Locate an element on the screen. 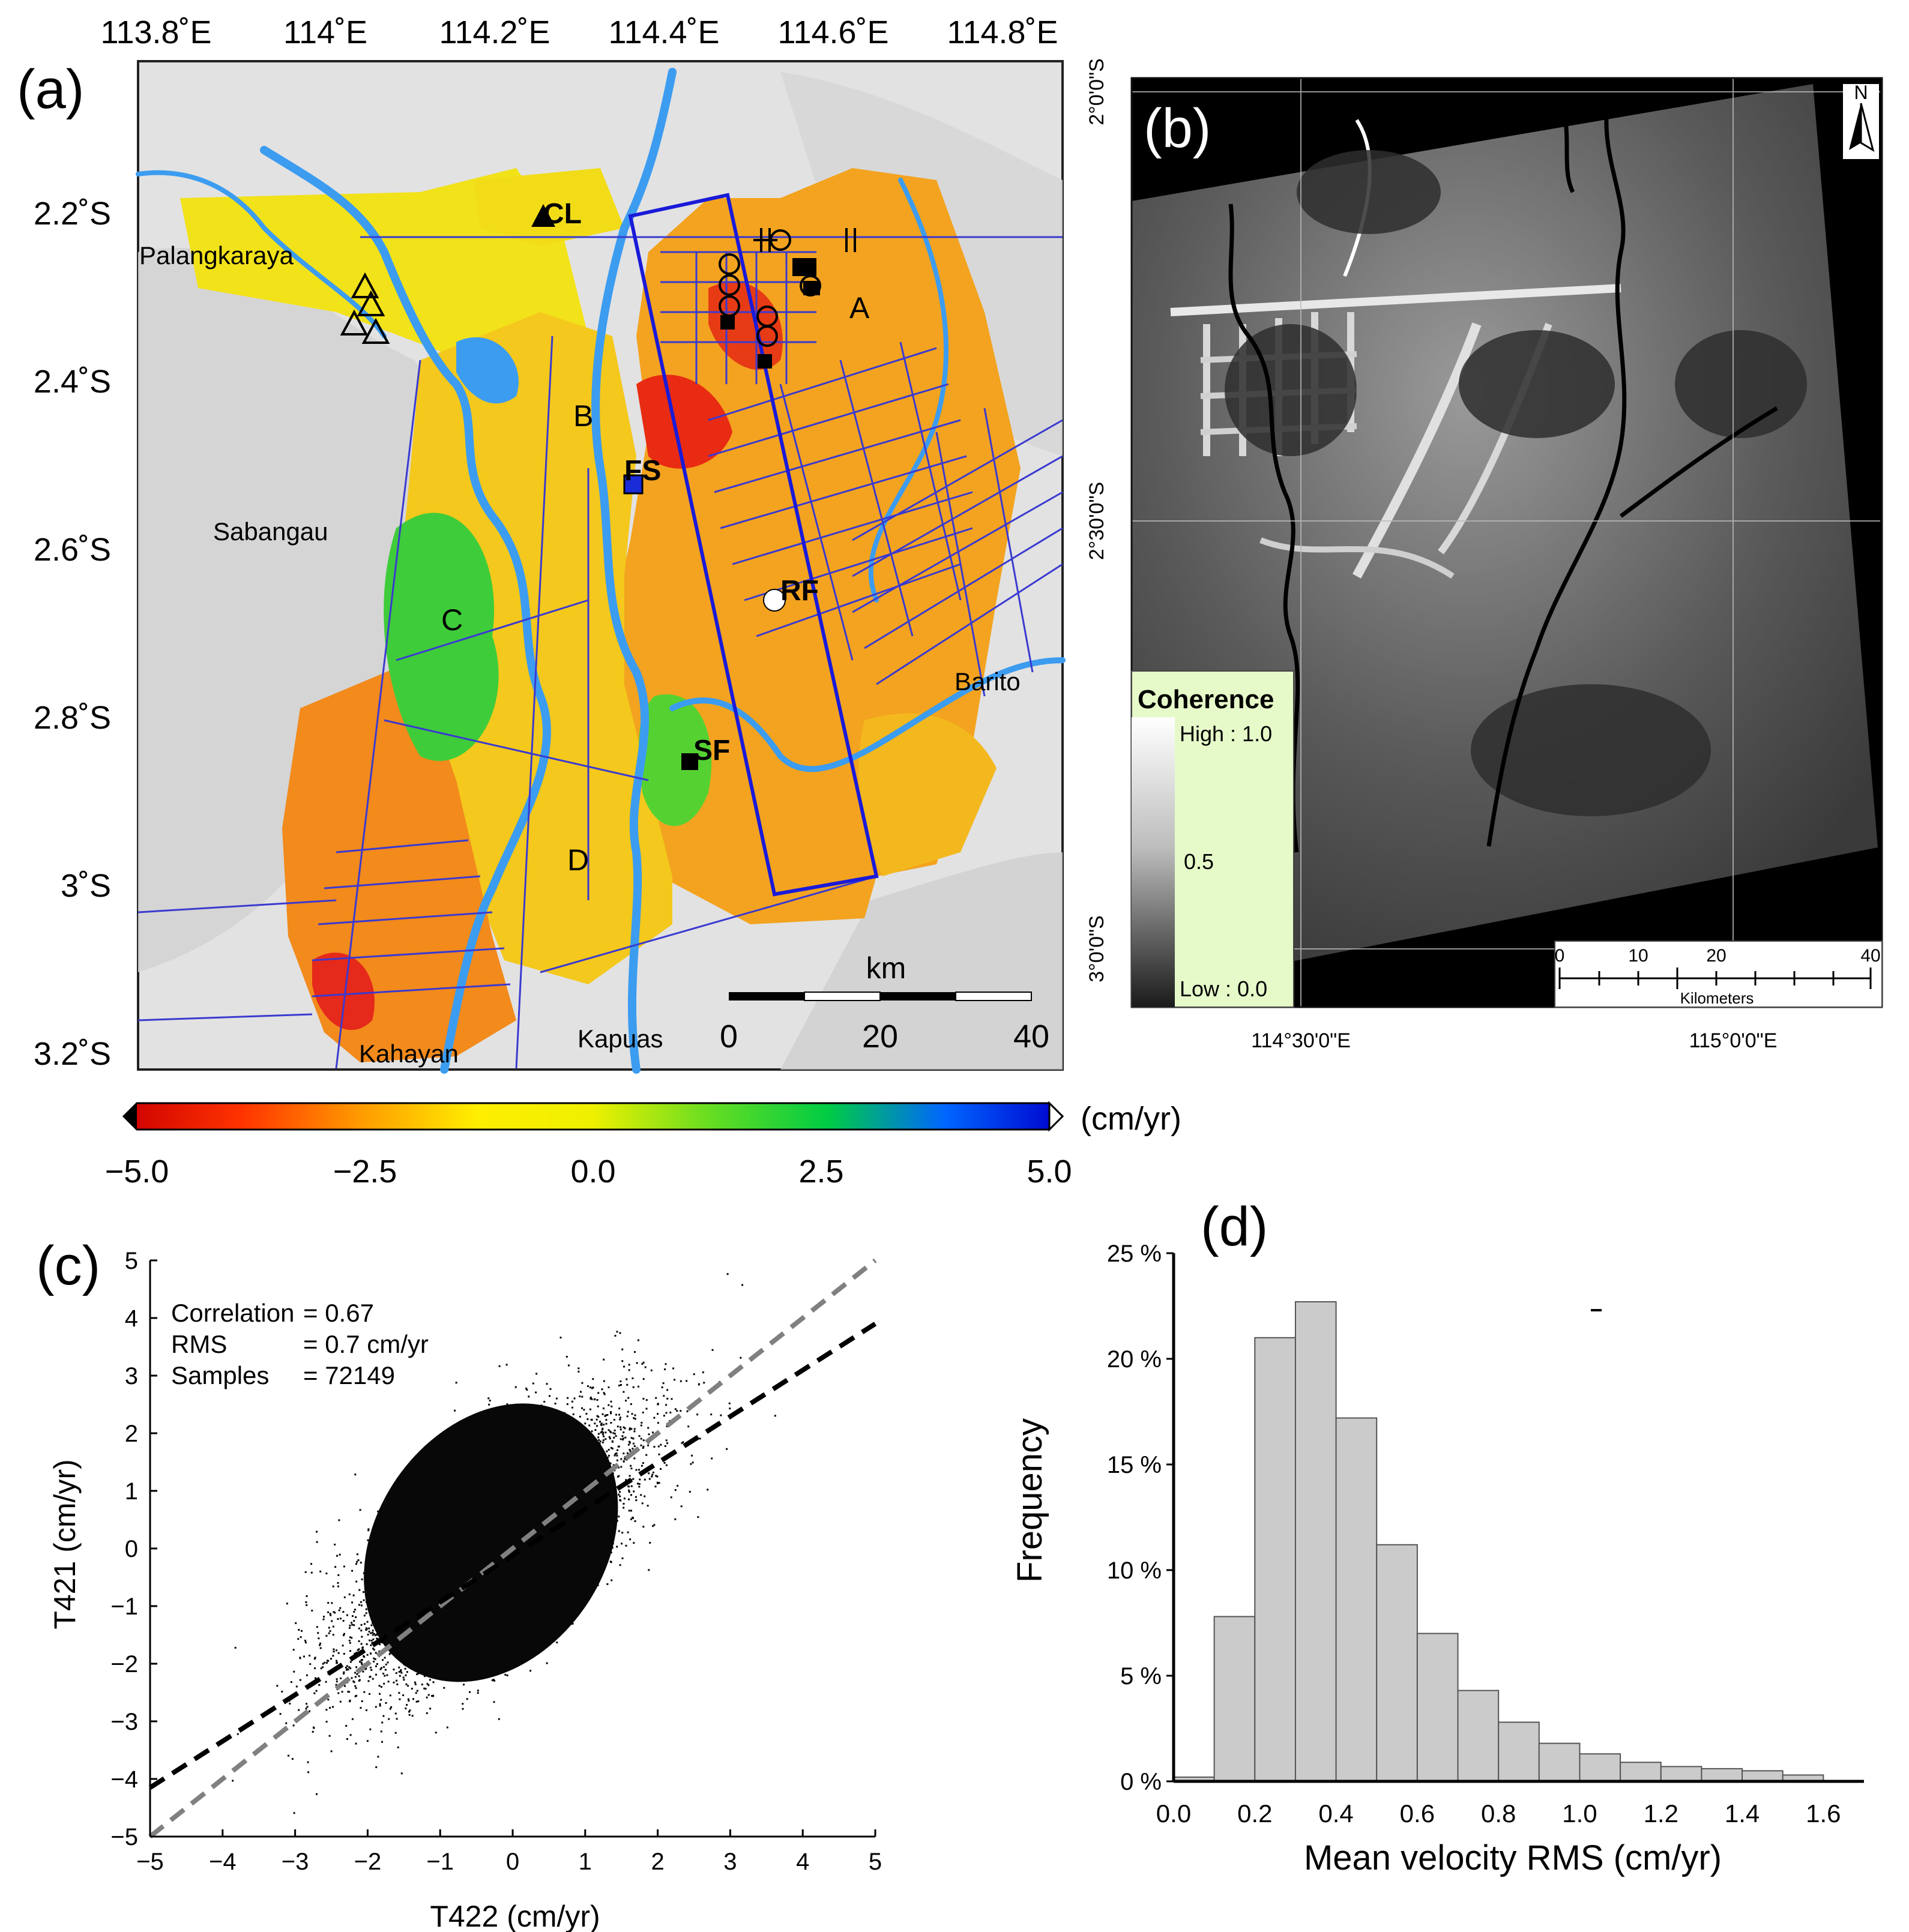 This screenshot has height=1932, width=1909. site-rf-marker is located at coordinates (775, 600).